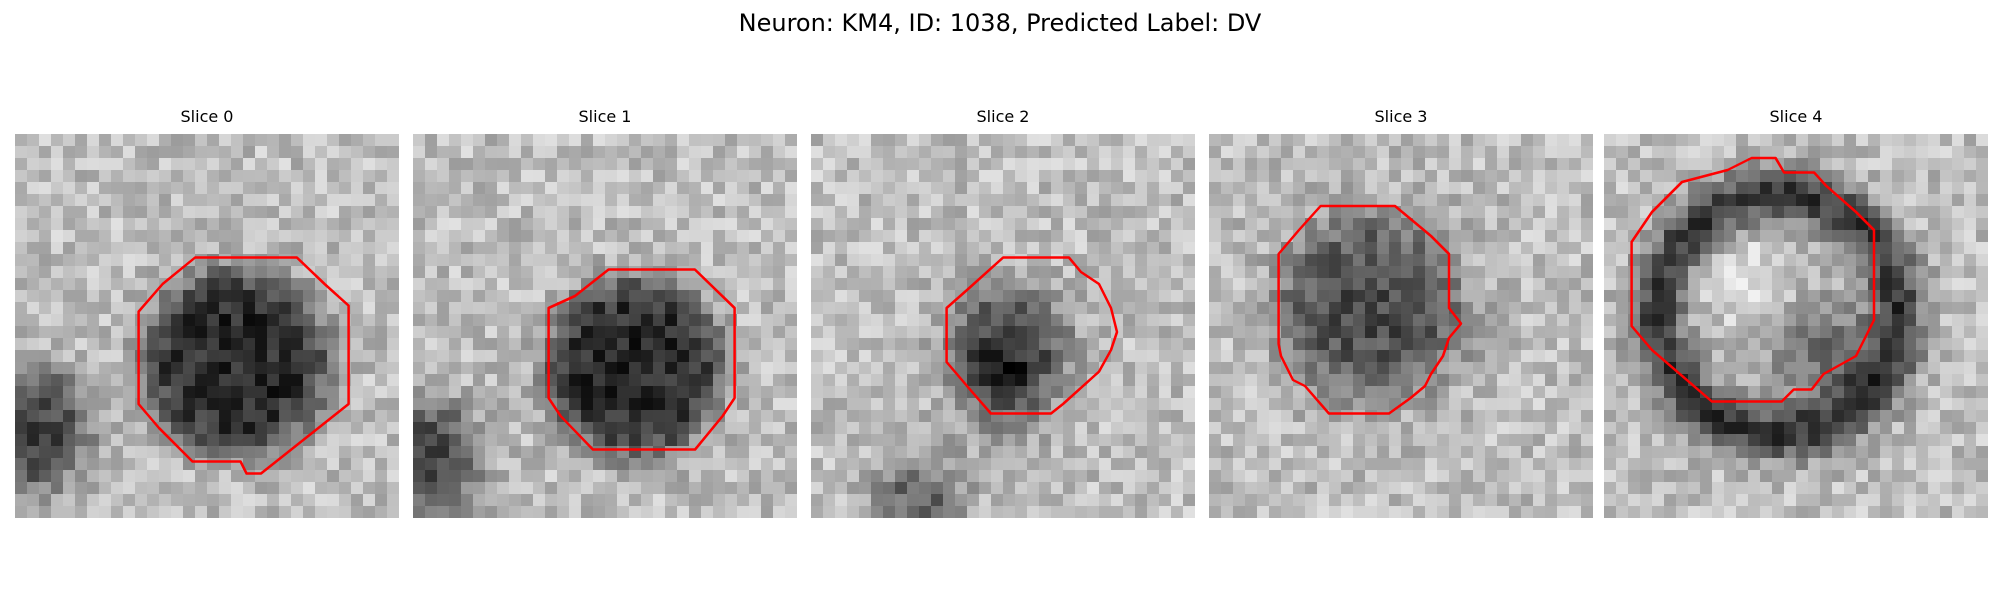 The width and height of the screenshot is (2000, 600). Describe the element at coordinates (1401, 116) in the screenshot. I see `slice-title: Slice 3` at that location.